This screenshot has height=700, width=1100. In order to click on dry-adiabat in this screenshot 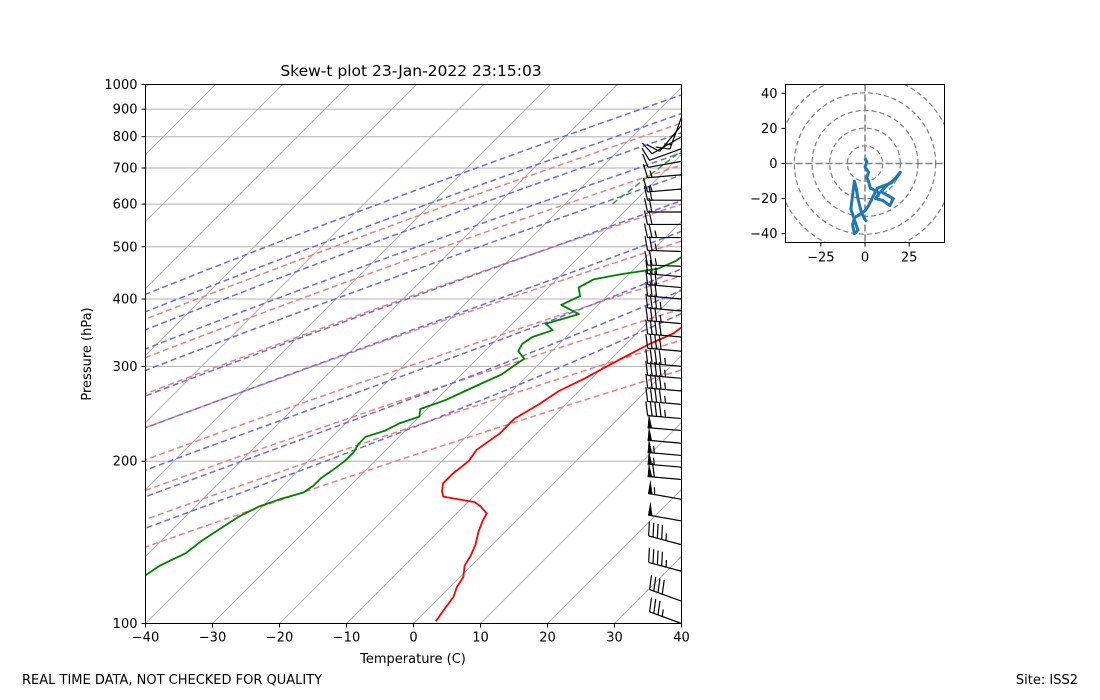, I will do `click(413, 334)`.